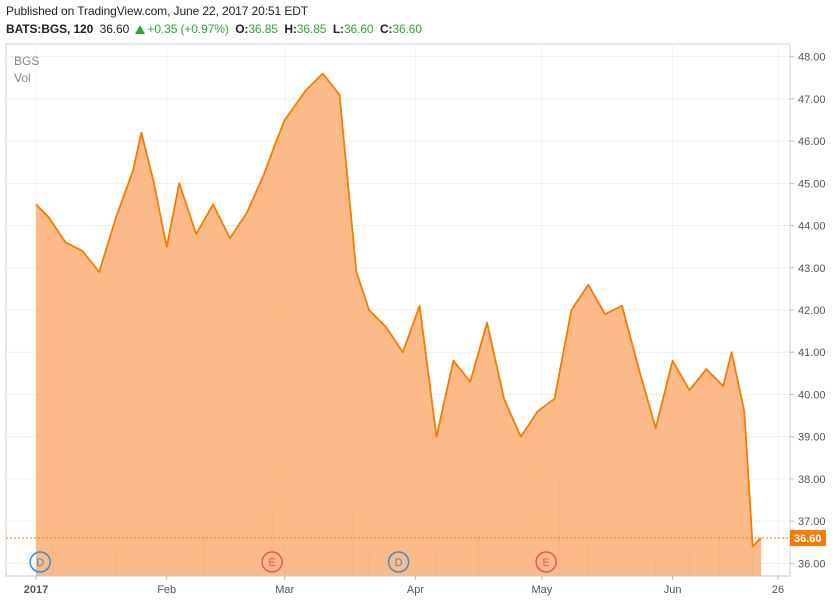 Image resolution: width=838 pixels, height=604 pixels. Describe the element at coordinates (812, 184) in the screenshot. I see `y-tick-label: 45.00` at that location.